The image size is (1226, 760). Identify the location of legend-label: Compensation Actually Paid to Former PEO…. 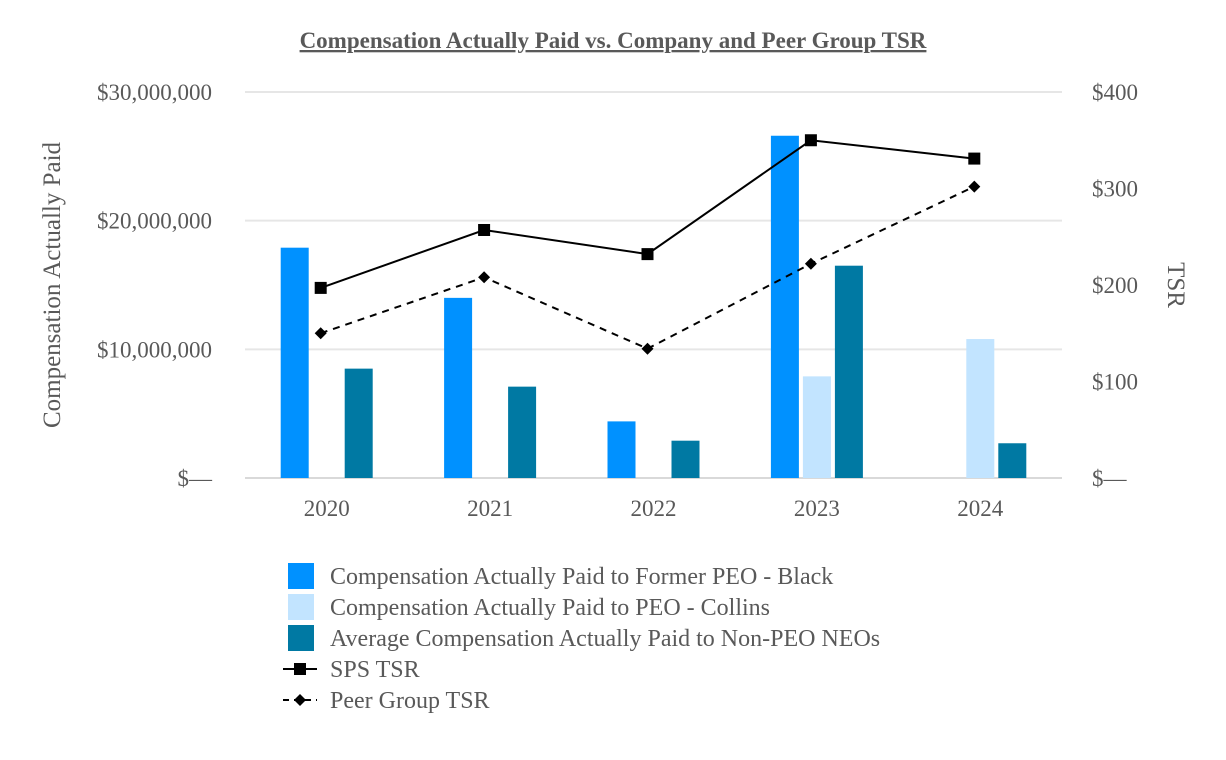
(581, 577).